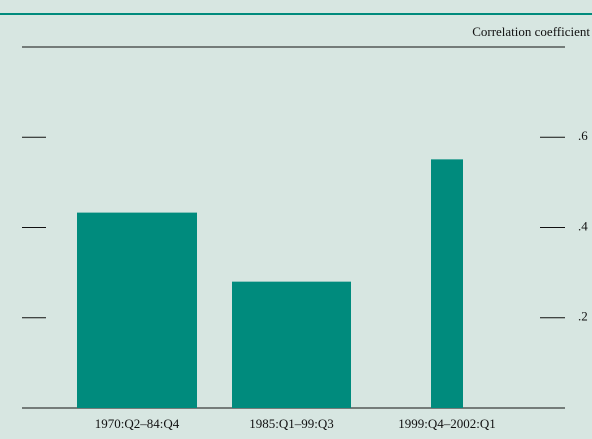 The height and width of the screenshot is (439, 592). I want to click on x-tick-label: 1970:Q2–84:Q4, so click(137, 423).